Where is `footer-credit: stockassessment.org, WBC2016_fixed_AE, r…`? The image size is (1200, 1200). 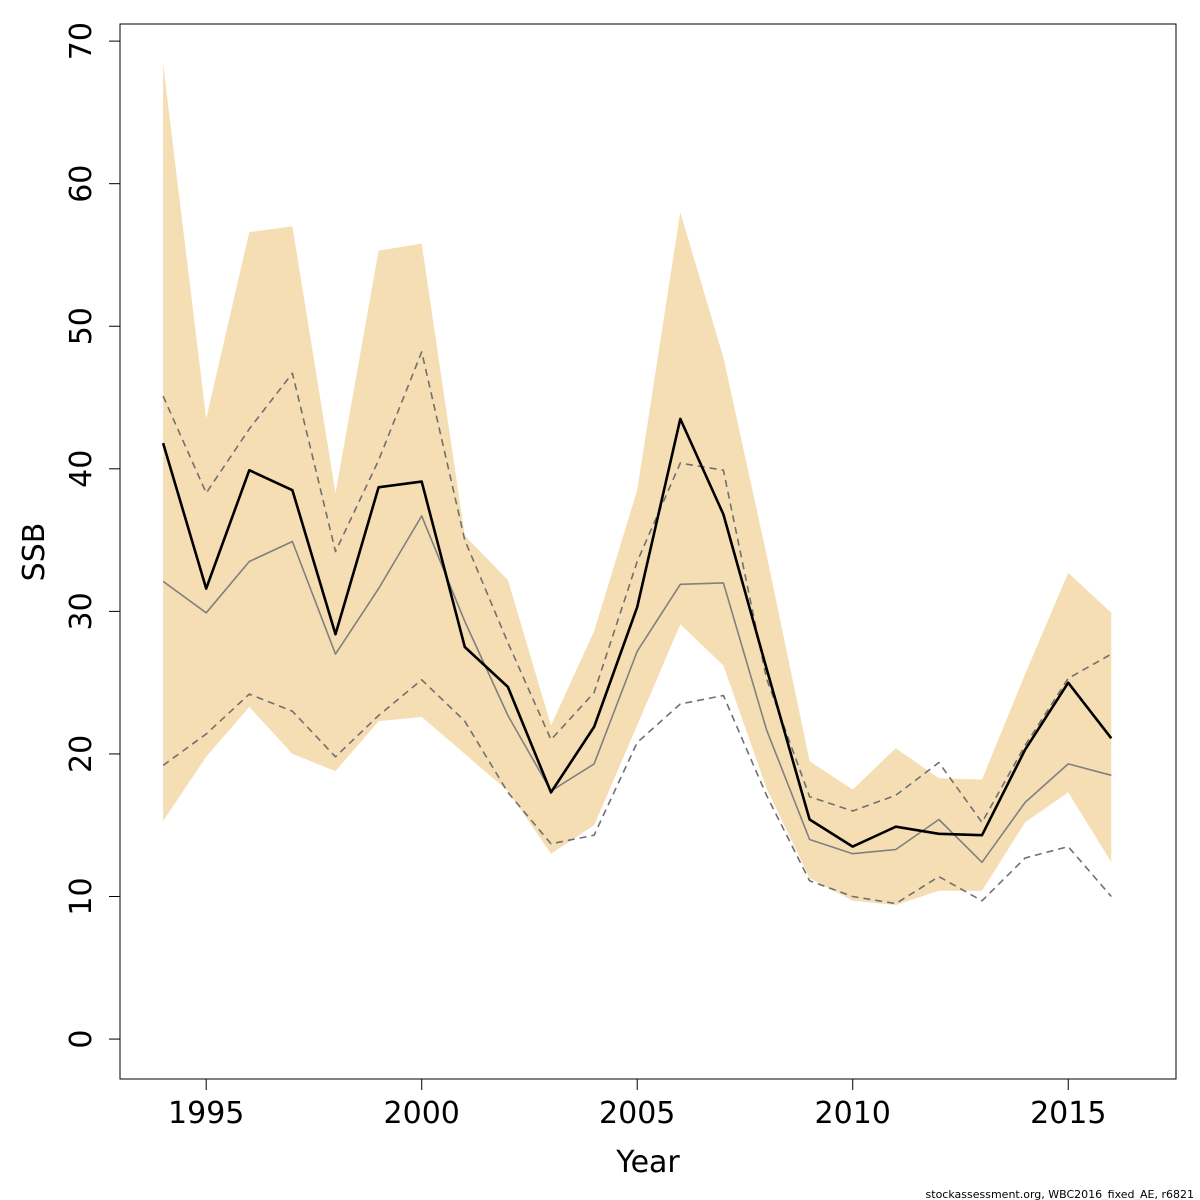 footer-credit: stockassessment.org, WBC2016_fixed_AE, r… is located at coordinates (1060, 1194).